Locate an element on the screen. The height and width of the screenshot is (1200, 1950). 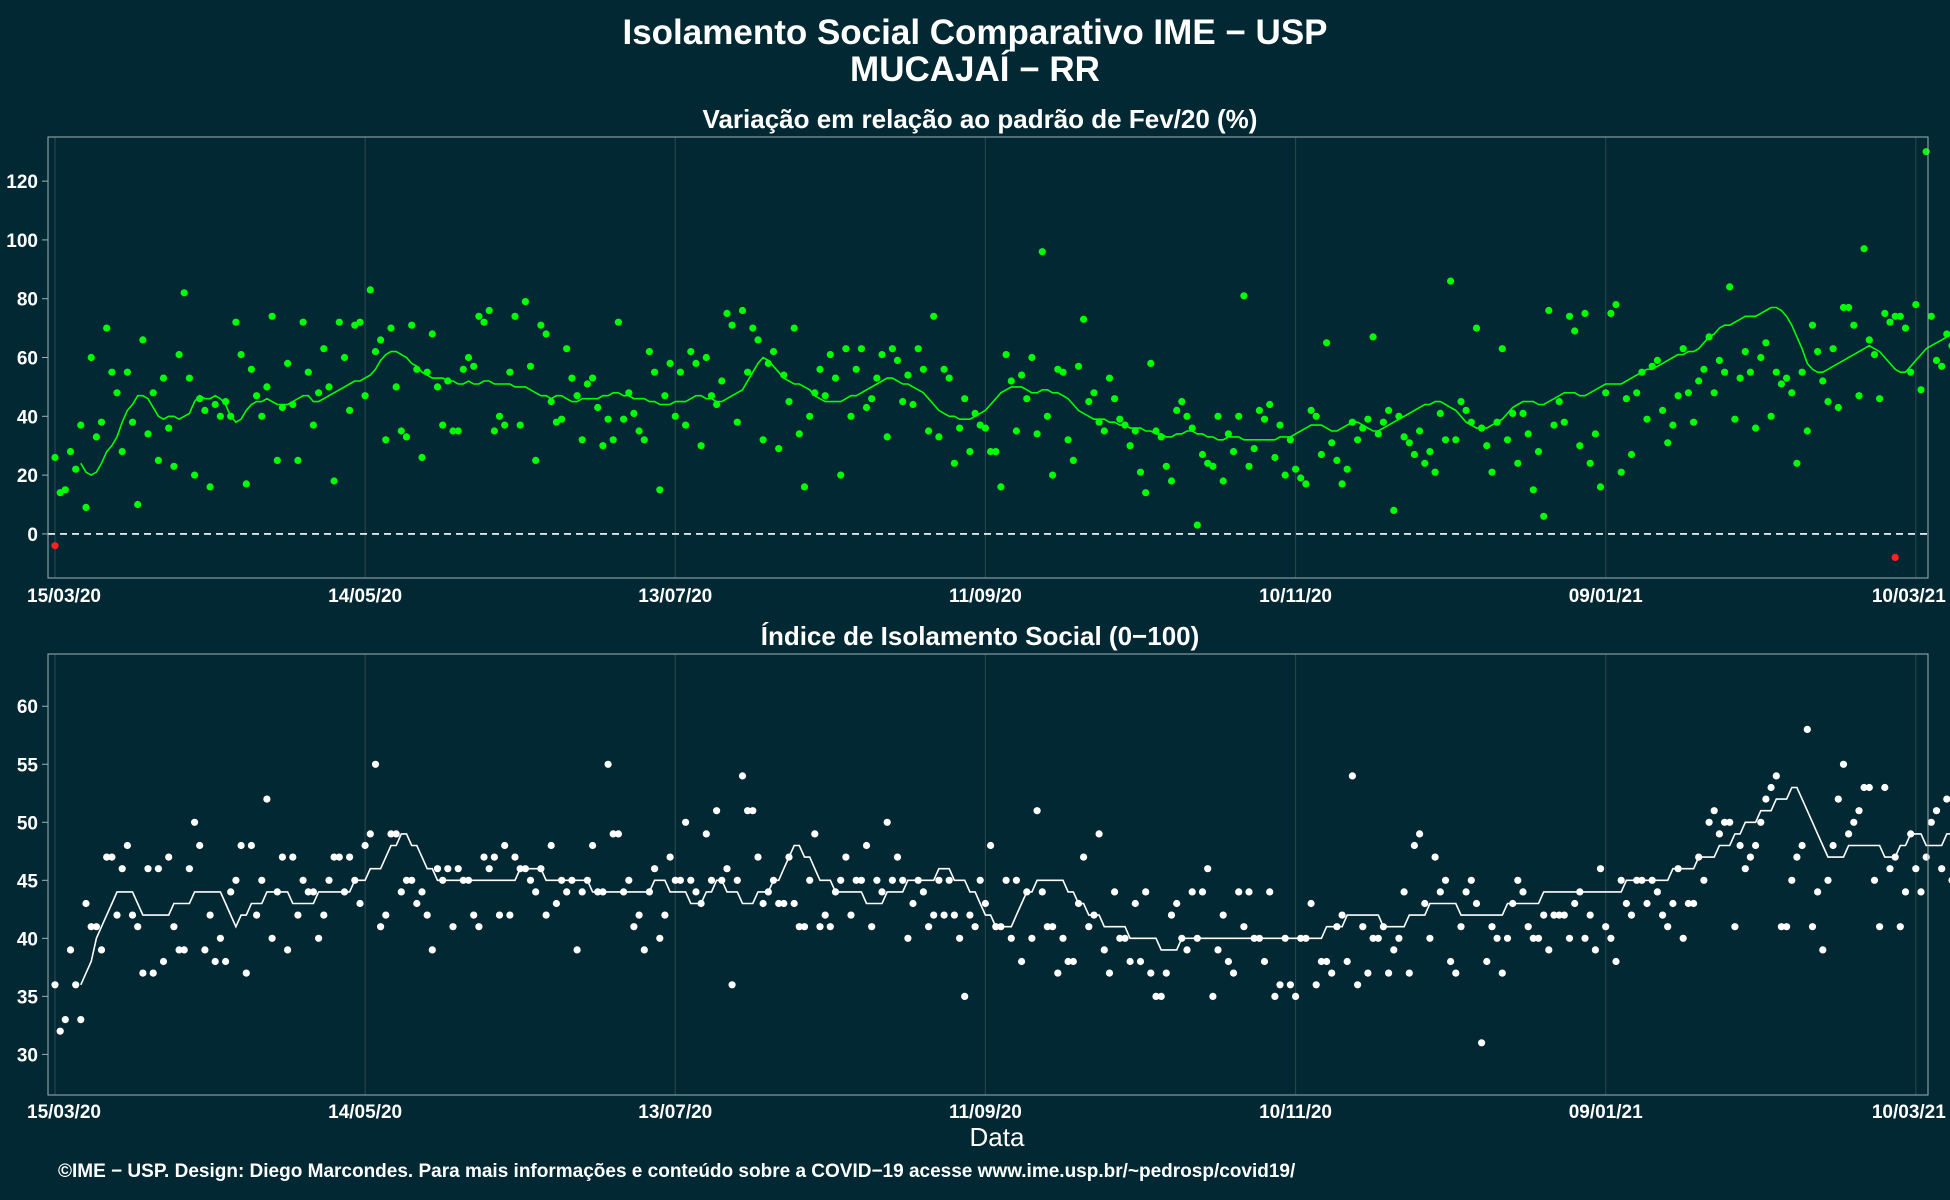
y-tick-label: 45 is located at coordinates (28, 881).